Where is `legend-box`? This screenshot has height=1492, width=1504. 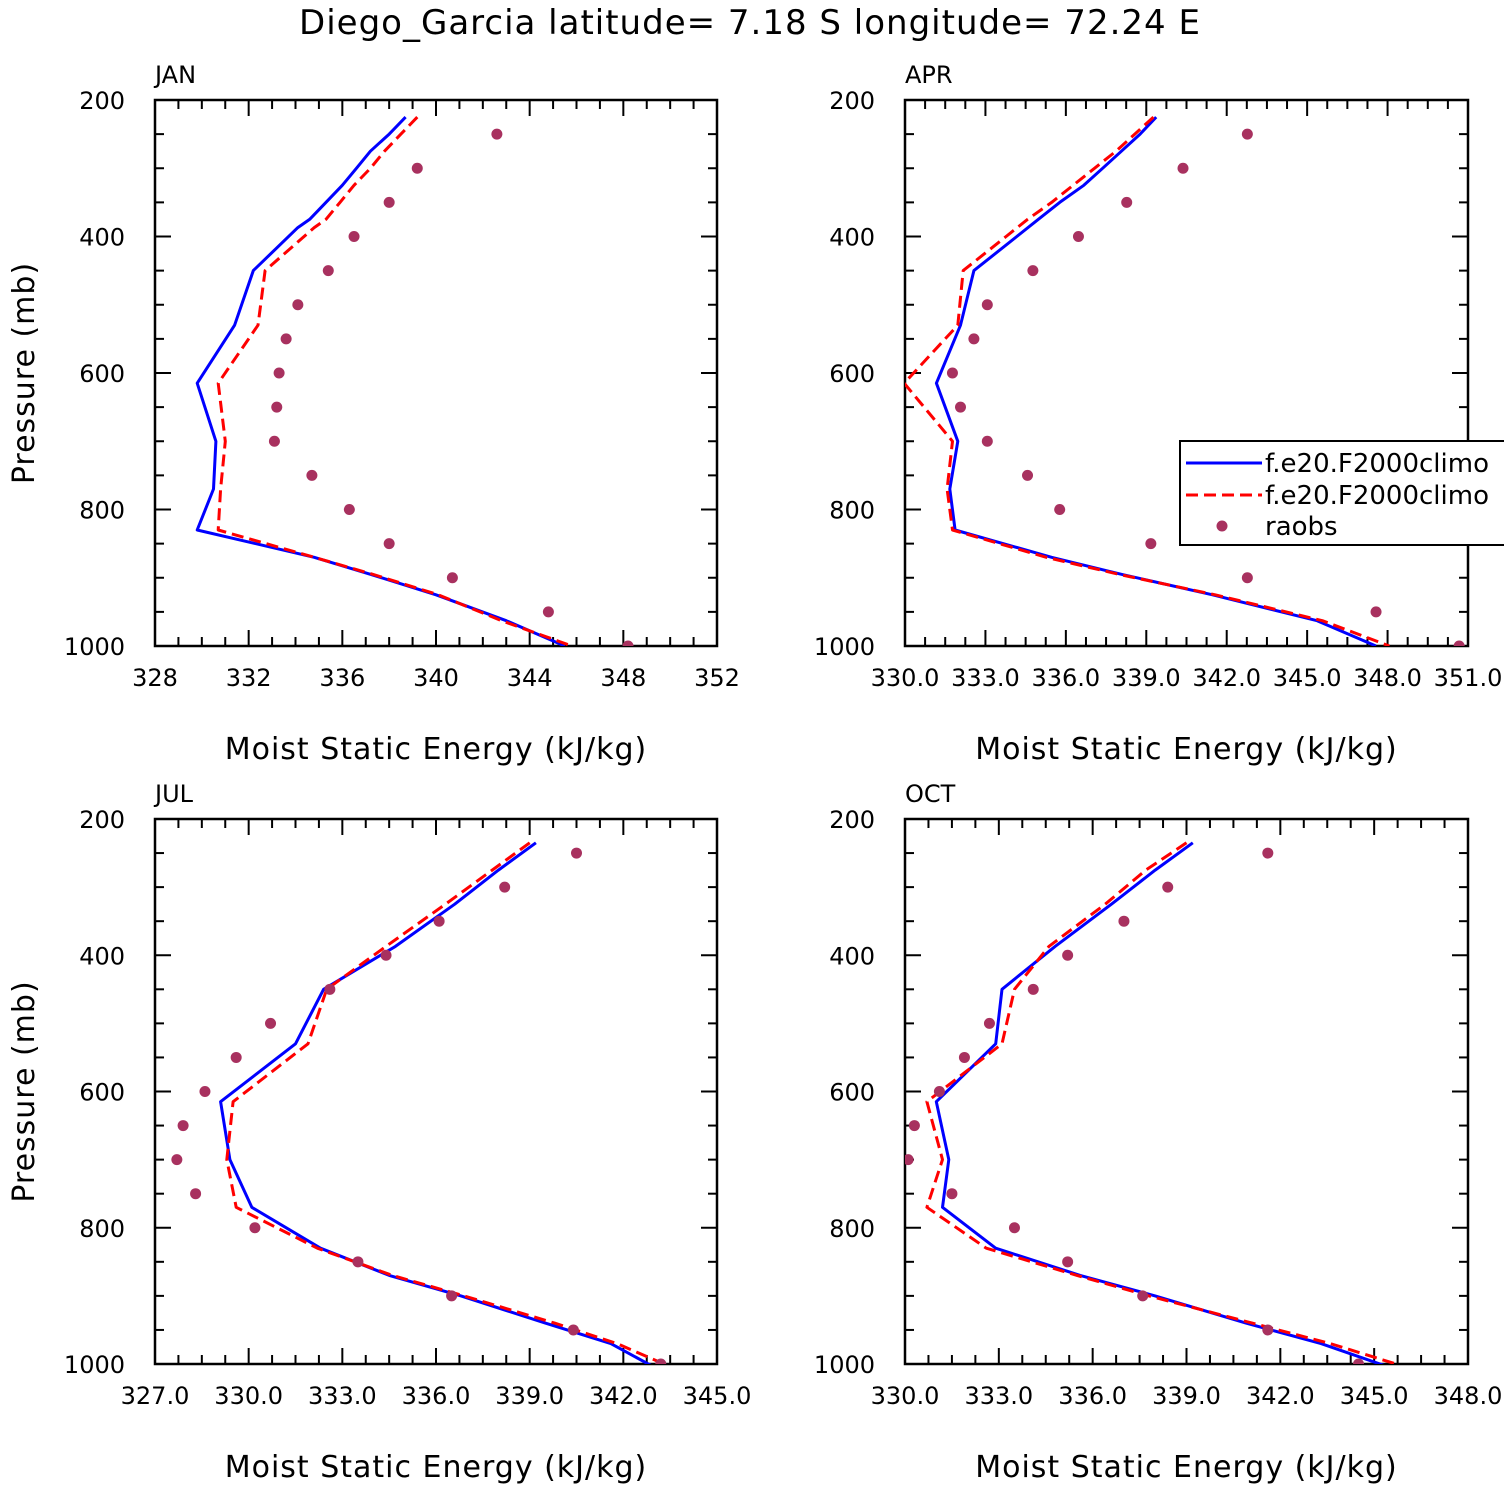
legend-box is located at coordinates (1341, 493).